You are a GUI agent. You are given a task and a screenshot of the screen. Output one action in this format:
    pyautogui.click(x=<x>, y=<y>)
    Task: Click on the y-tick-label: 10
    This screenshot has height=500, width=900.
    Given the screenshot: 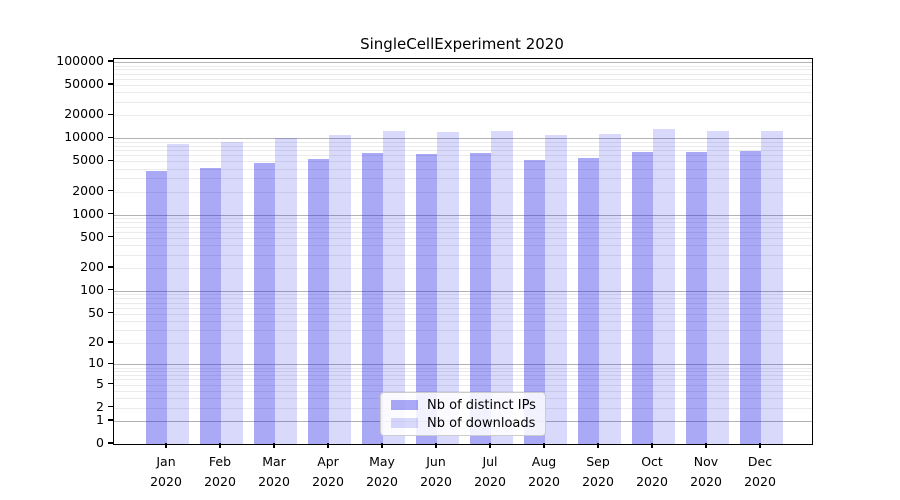 What is the action you would take?
    pyautogui.click(x=96, y=363)
    